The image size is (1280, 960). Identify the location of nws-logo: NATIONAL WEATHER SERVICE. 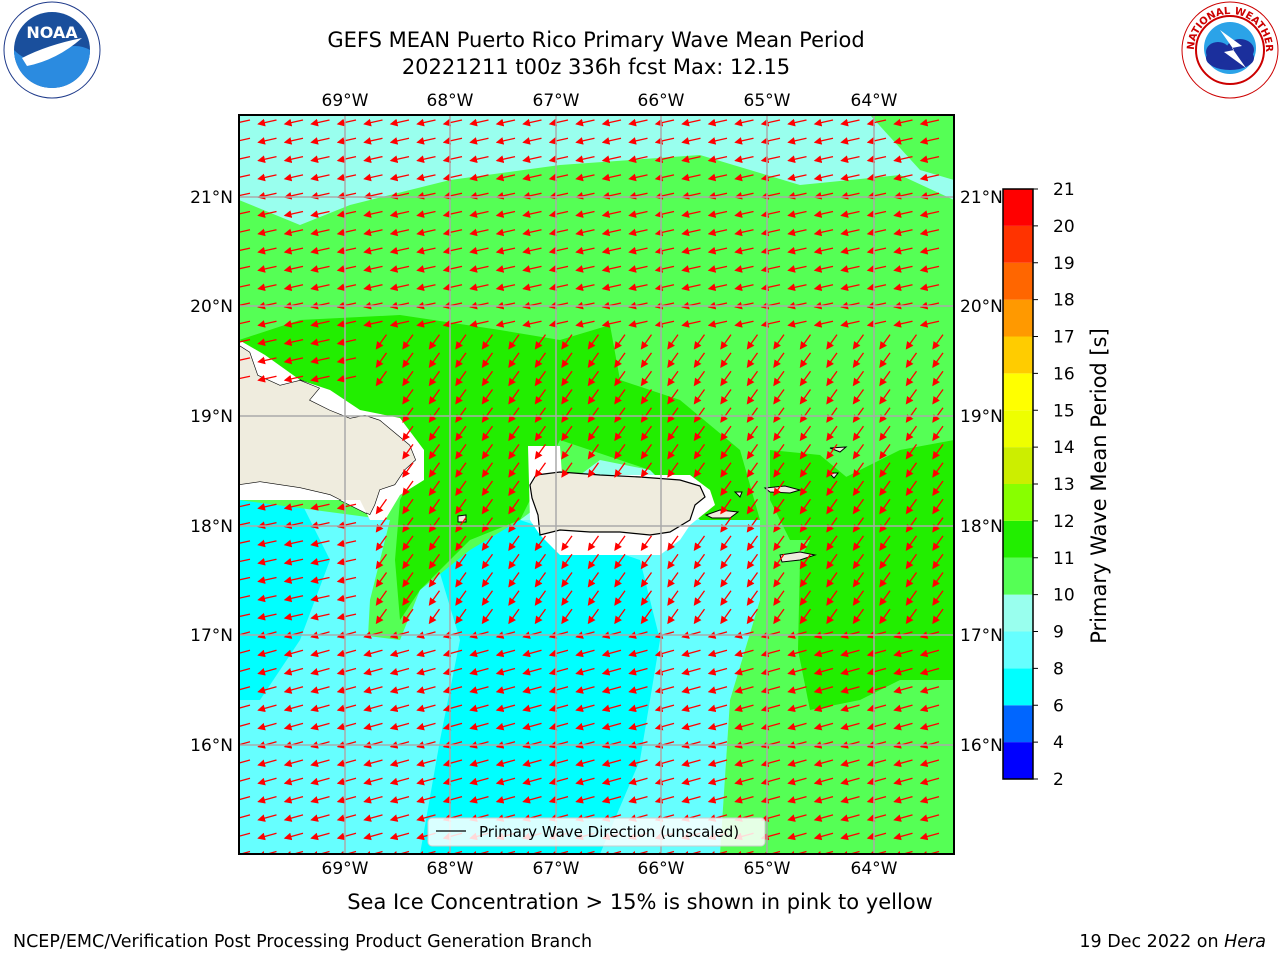
(1229, 49).